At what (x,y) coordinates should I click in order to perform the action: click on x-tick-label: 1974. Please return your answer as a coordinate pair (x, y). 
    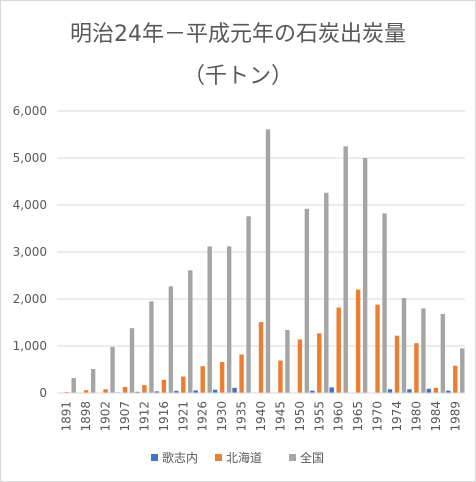
    Looking at the image, I should click on (397, 416).